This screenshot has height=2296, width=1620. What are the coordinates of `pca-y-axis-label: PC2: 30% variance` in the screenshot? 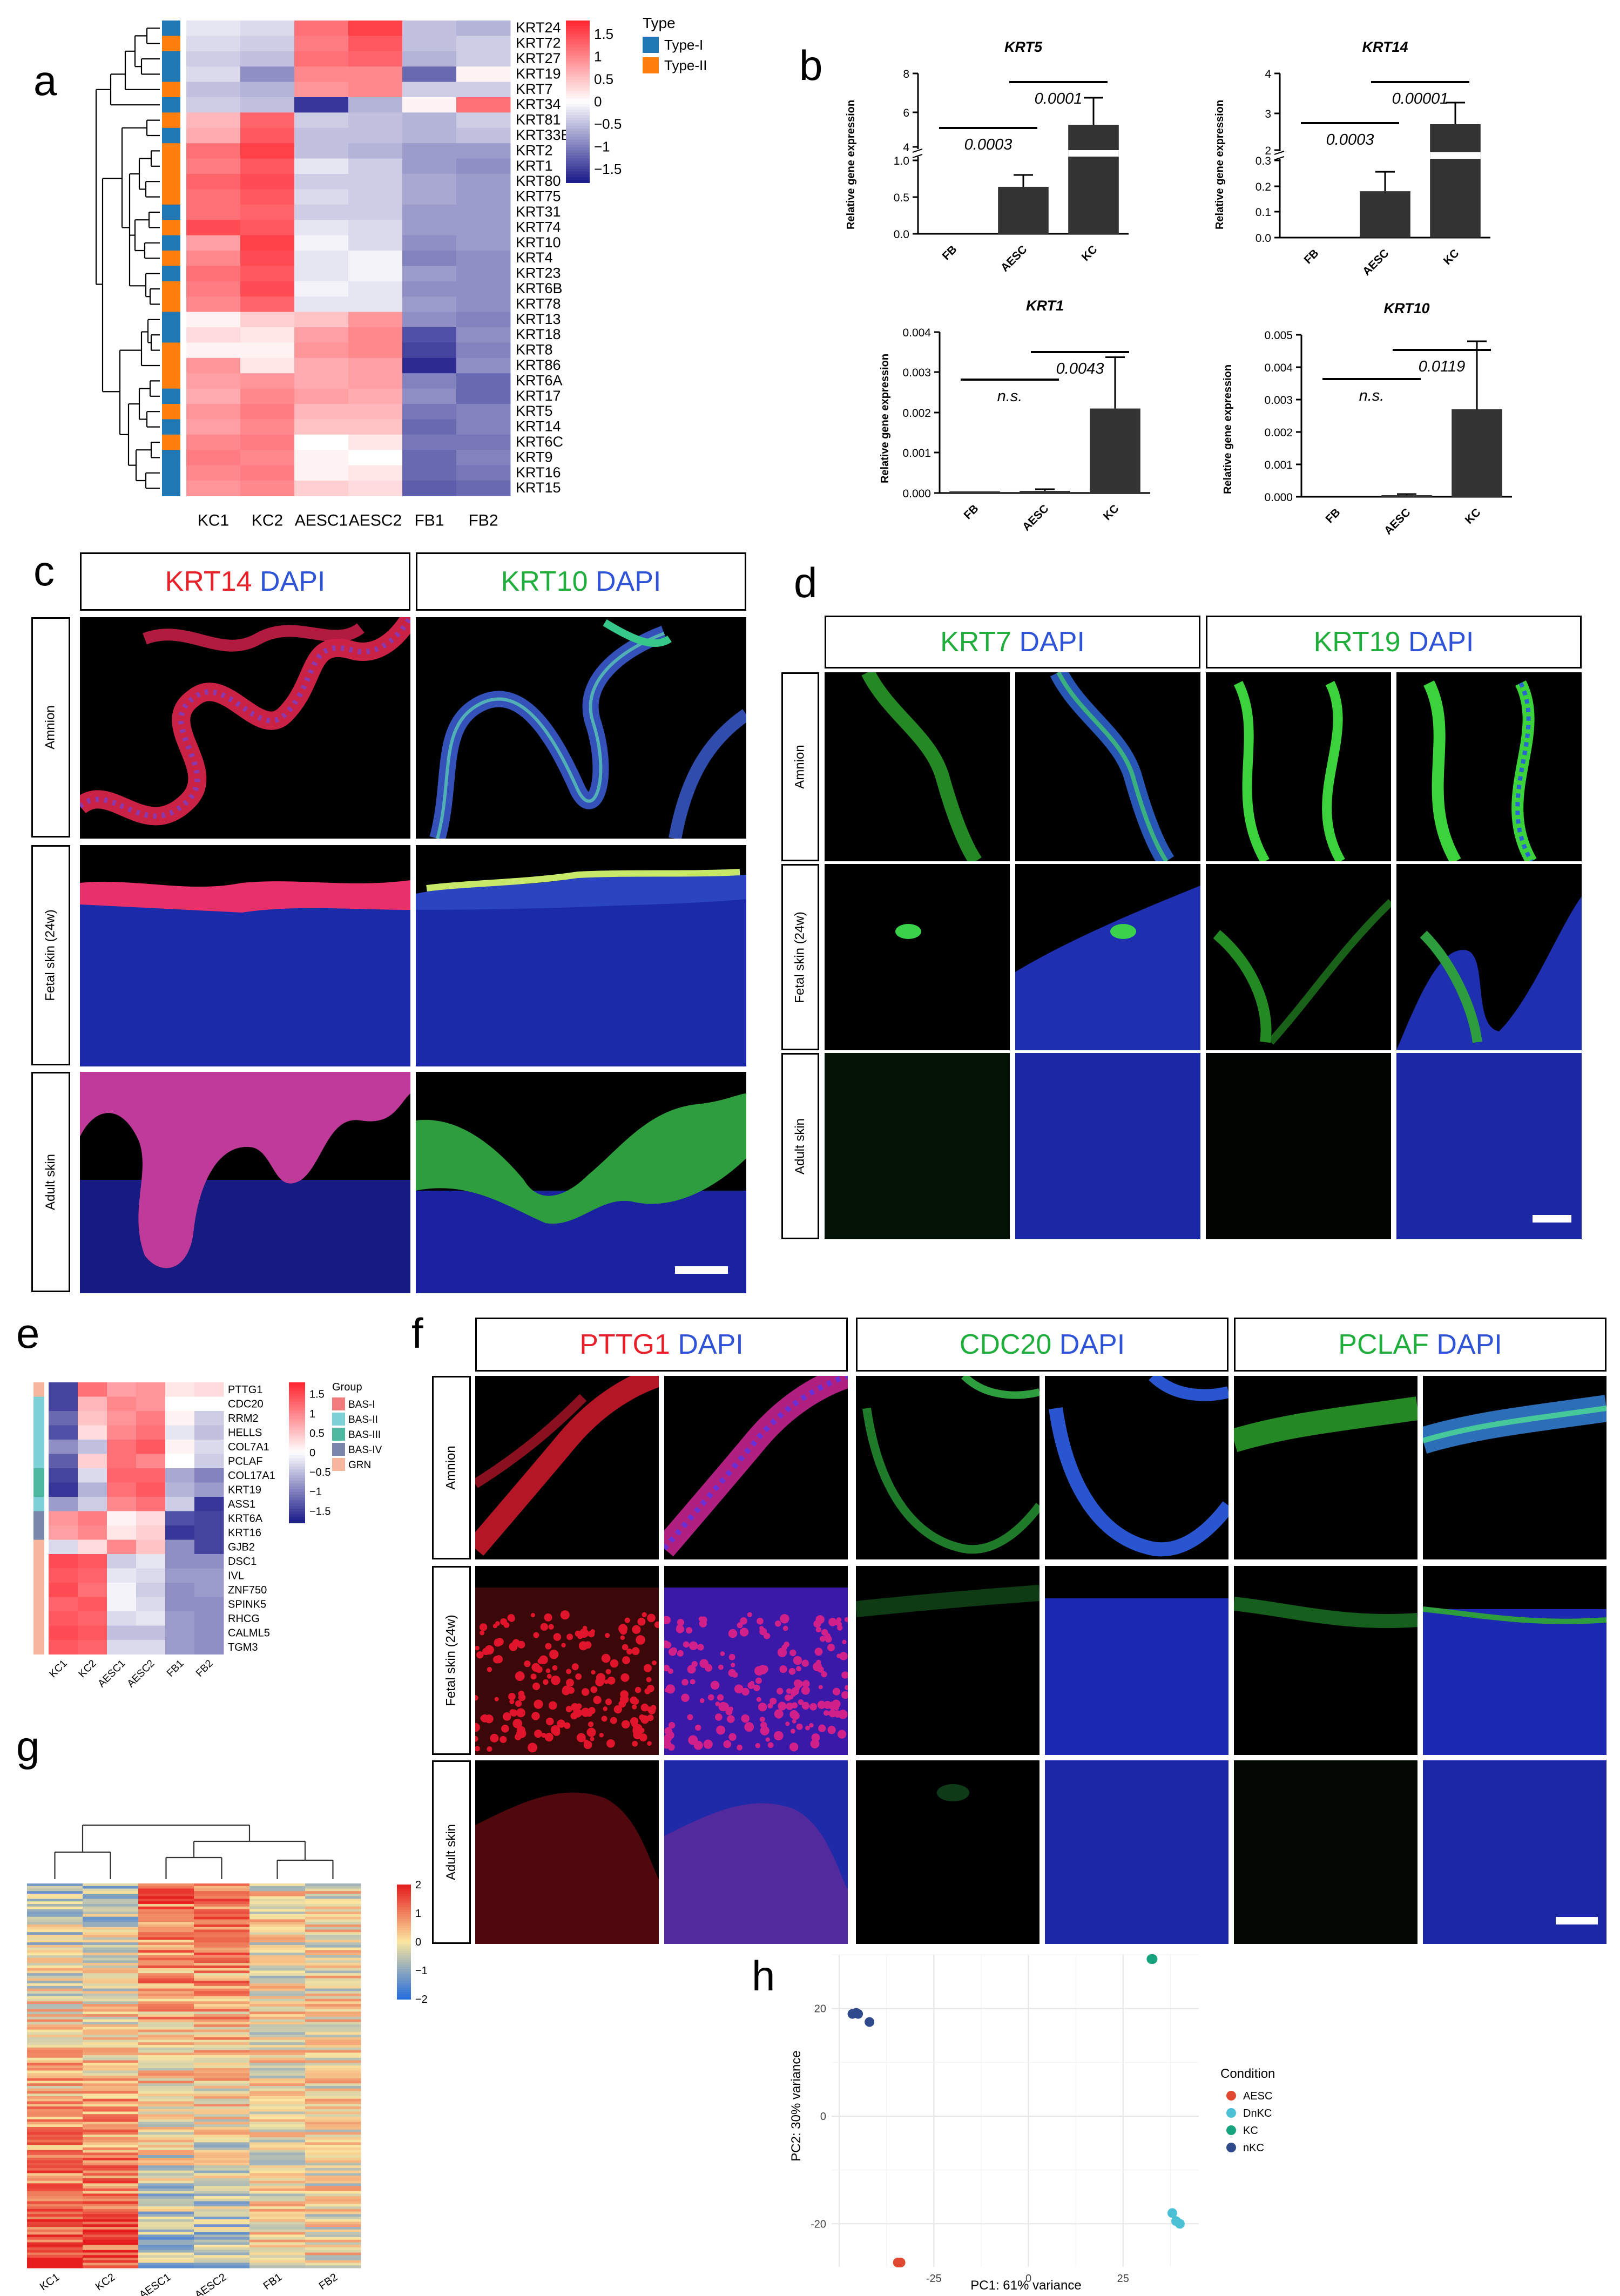 It's located at (796, 2105).